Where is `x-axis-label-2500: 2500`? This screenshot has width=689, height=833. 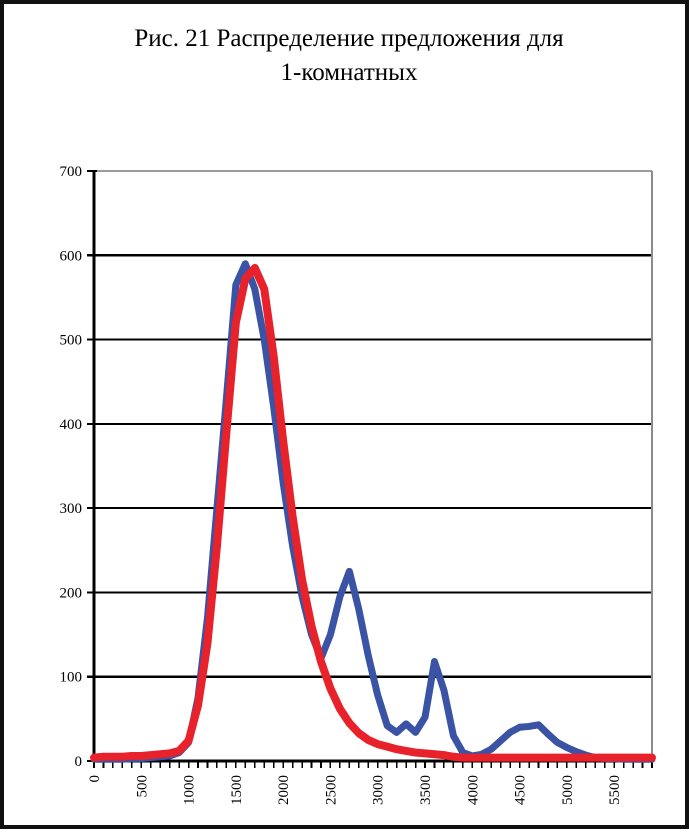 x-axis-label-2500: 2500 is located at coordinates (331, 790).